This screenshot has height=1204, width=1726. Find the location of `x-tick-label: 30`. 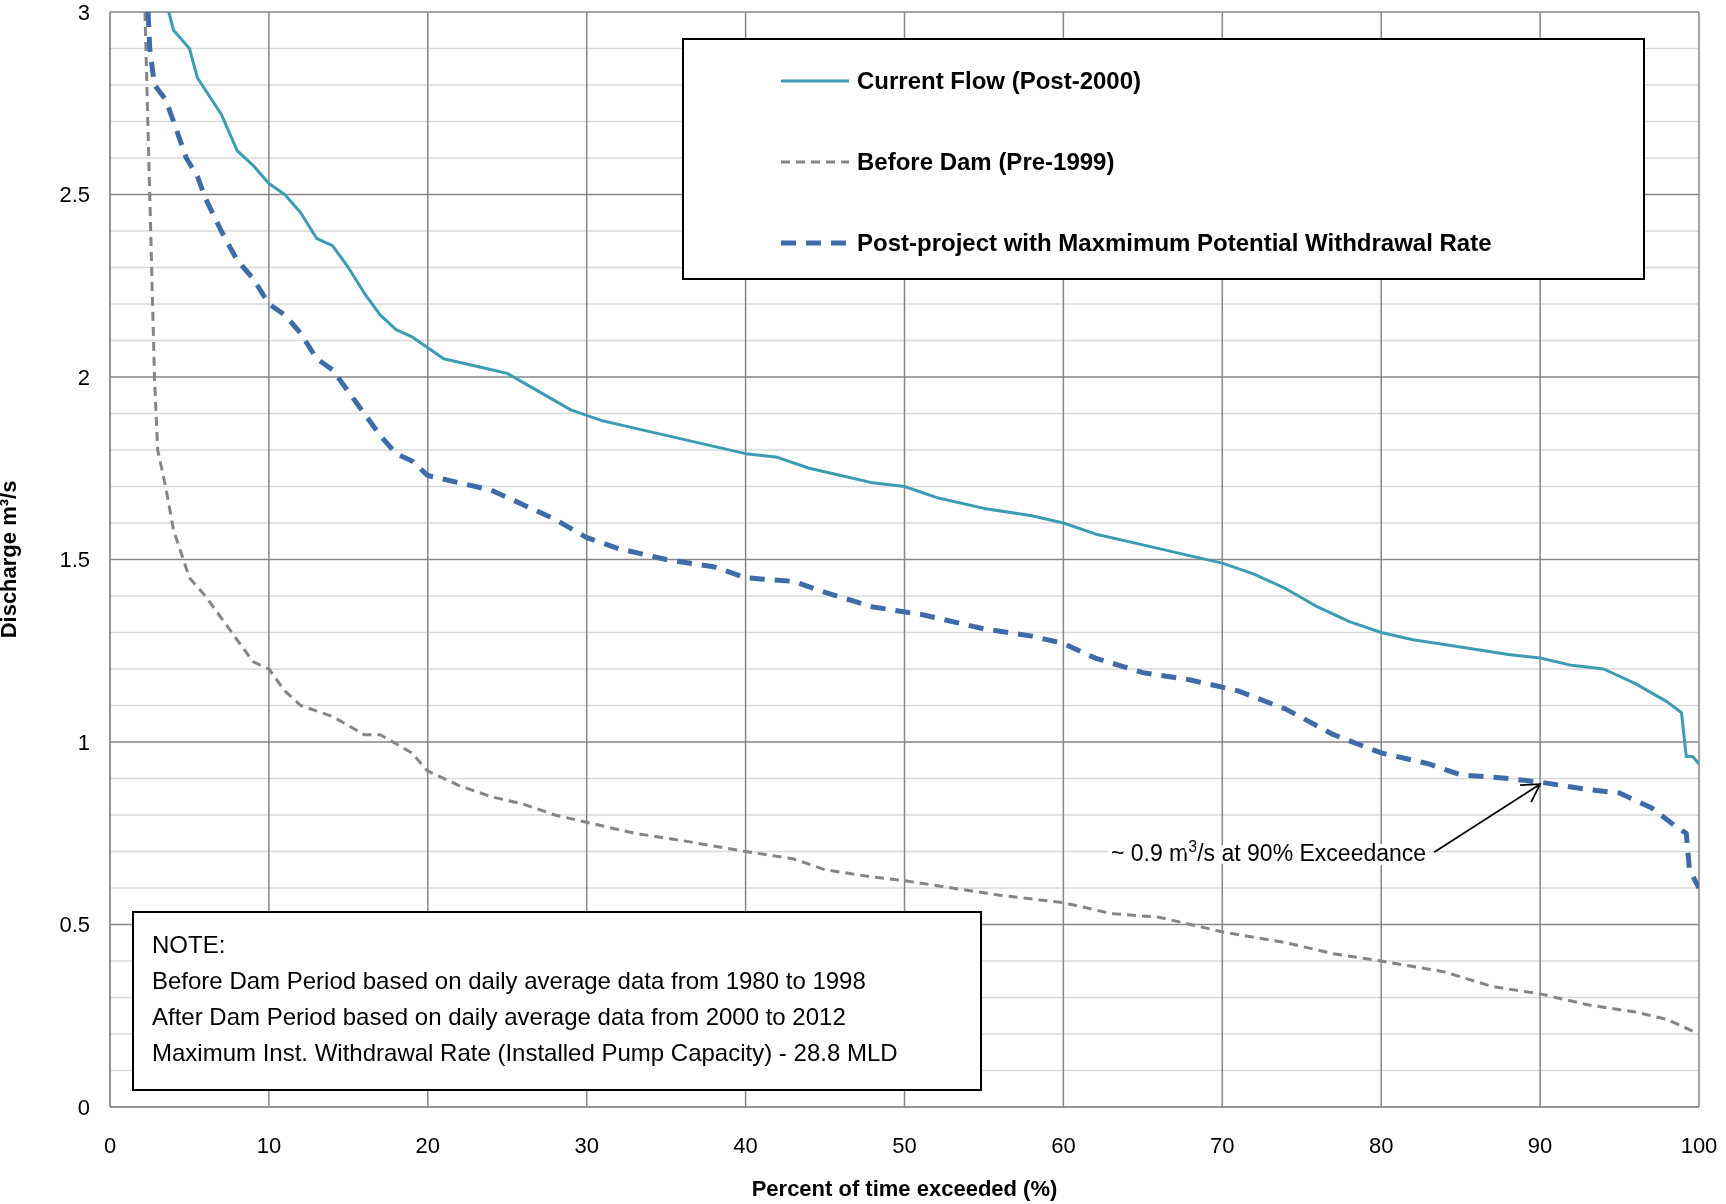

x-tick-label: 30 is located at coordinates (586, 1145).